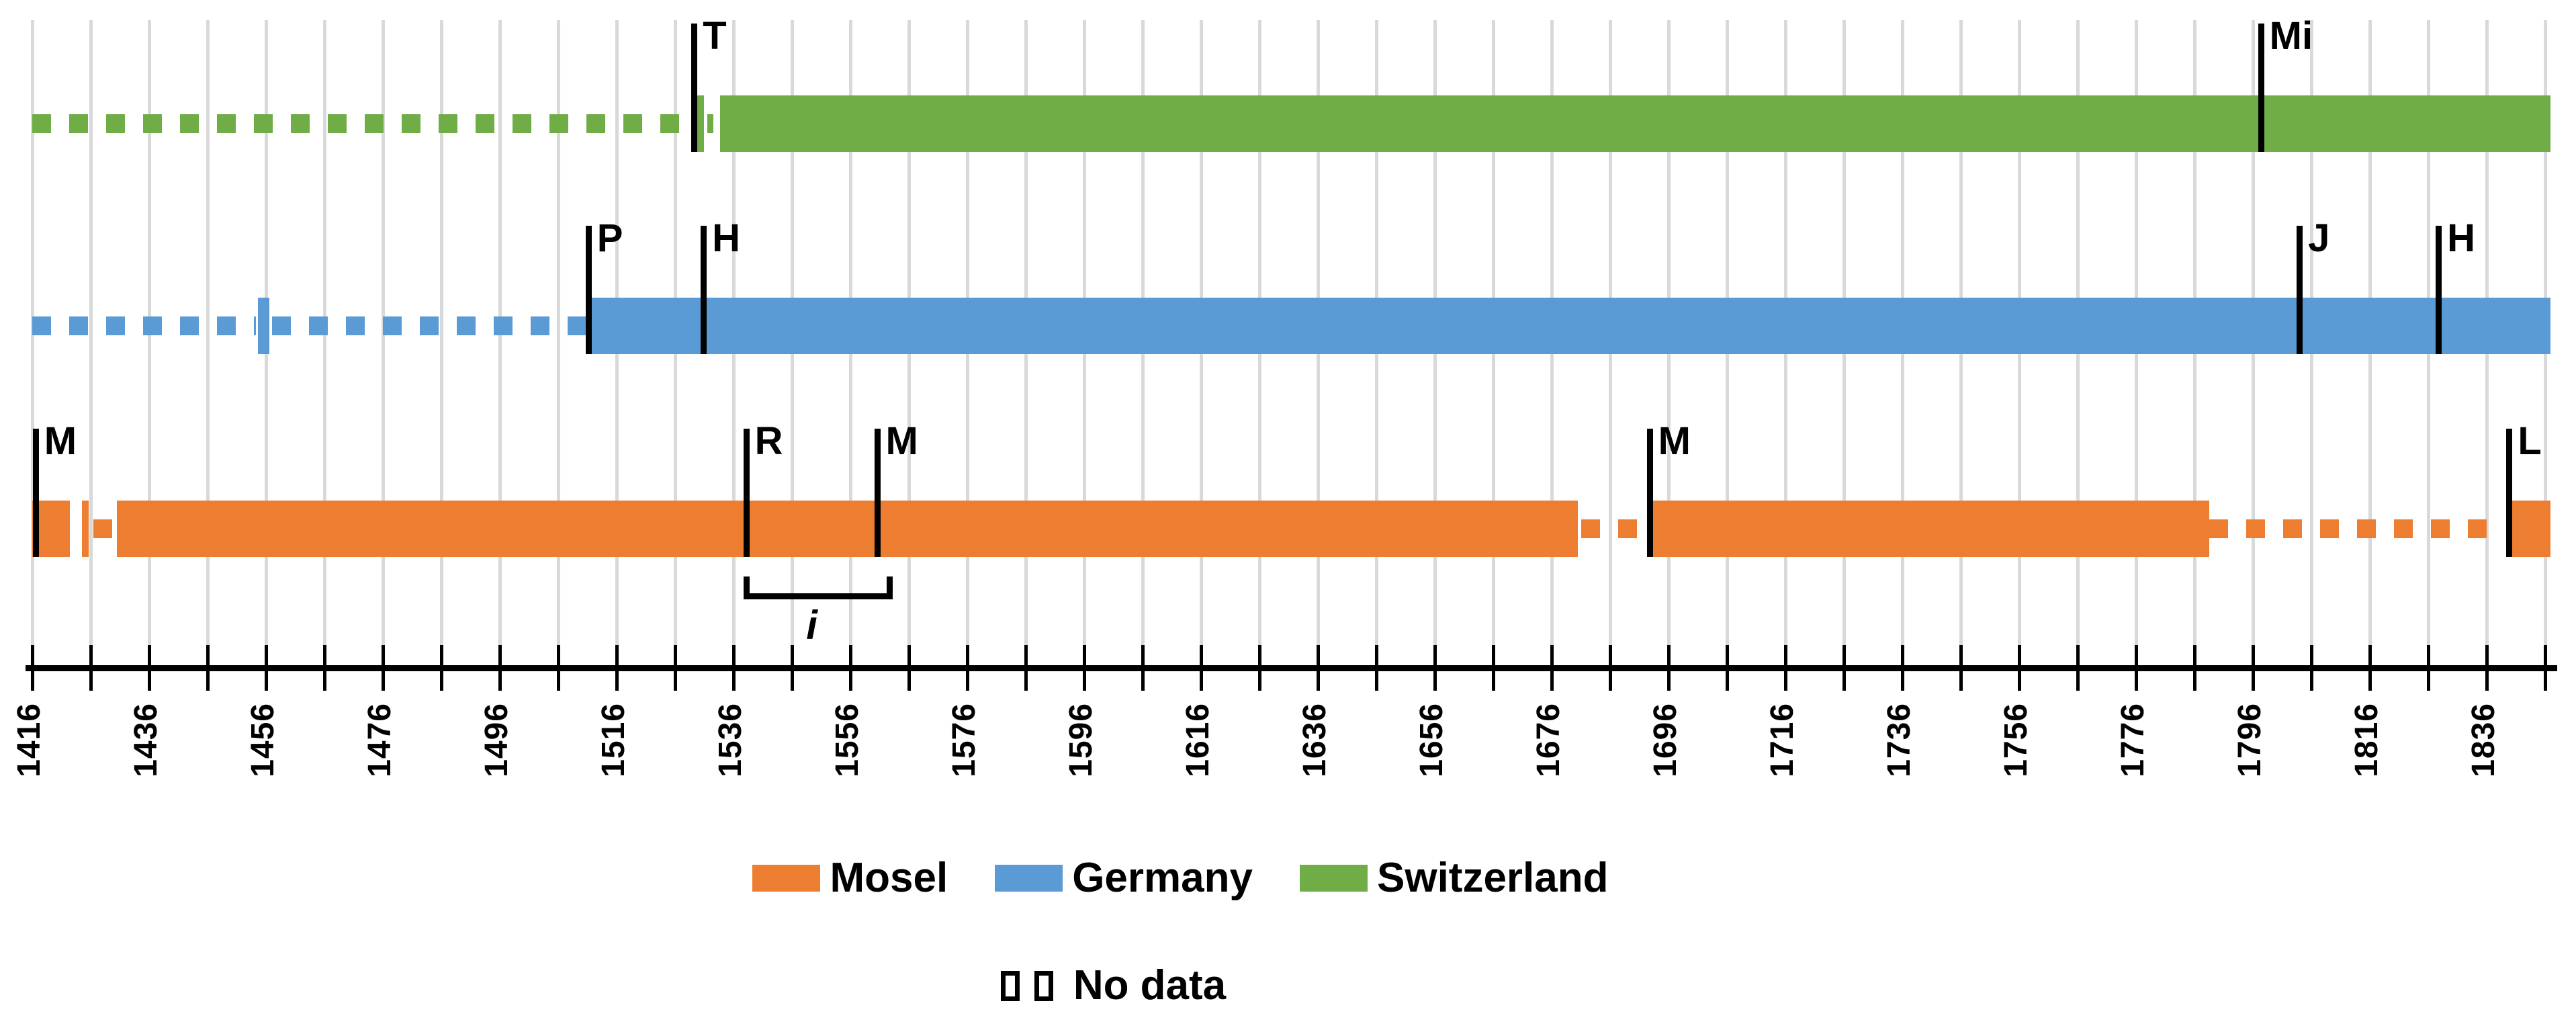 The image size is (2576, 1026). I want to click on germany-event-marker-label: J, so click(2319, 238).